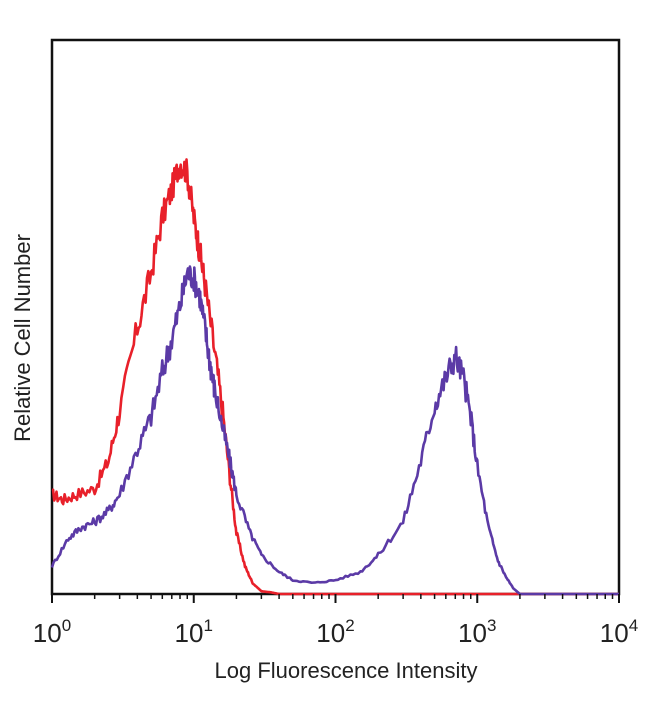 The image size is (650, 704). Describe the element at coordinates (477, 632) in the screenshot. I see `x-tick-label: 10³` at that location.